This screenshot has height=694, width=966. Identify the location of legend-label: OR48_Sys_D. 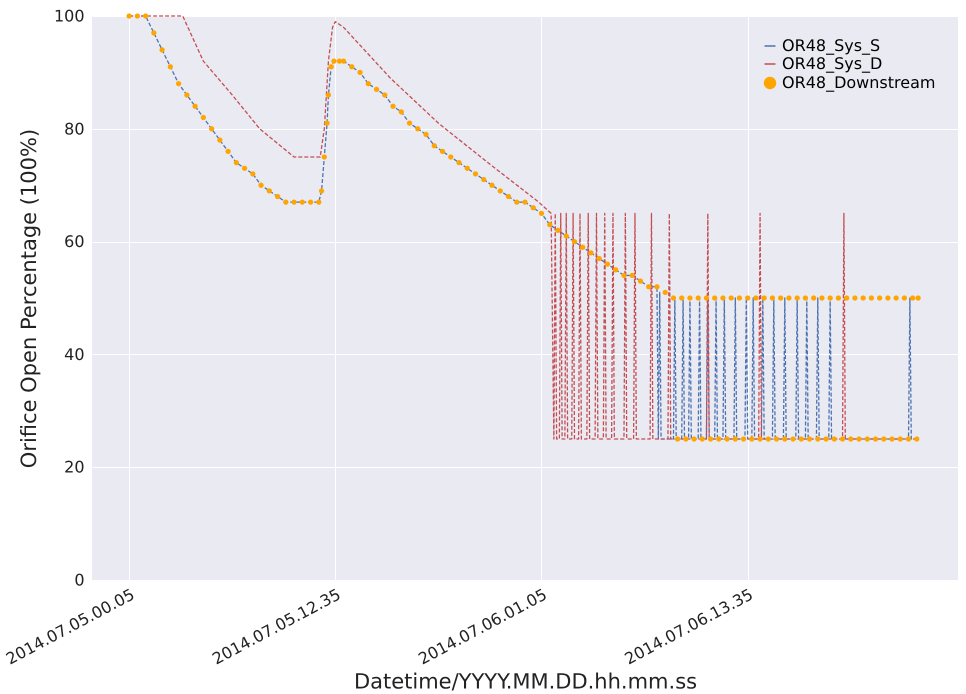
(832, 63).